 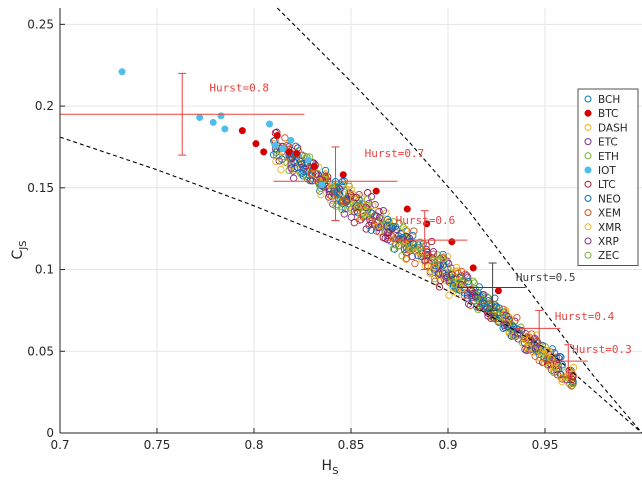 What do you see at coordinates (330, 467) in the screenshot?
I see `x-axis-label: HS` at bounding box center [330, 467].